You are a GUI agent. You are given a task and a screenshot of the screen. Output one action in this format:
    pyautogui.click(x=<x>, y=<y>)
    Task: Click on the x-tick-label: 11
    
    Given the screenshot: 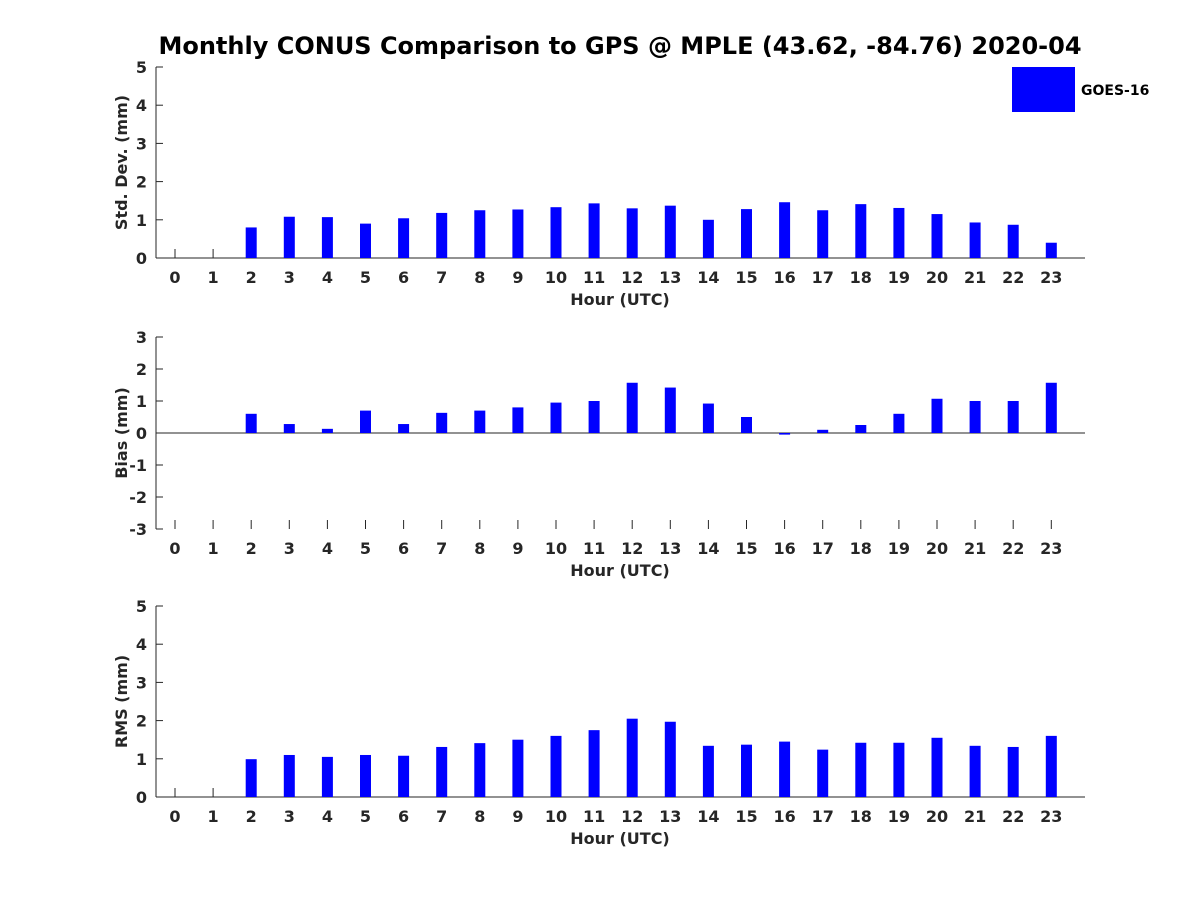 What is the action you would take?
    pyautogui.click(x=594, y=816)
    